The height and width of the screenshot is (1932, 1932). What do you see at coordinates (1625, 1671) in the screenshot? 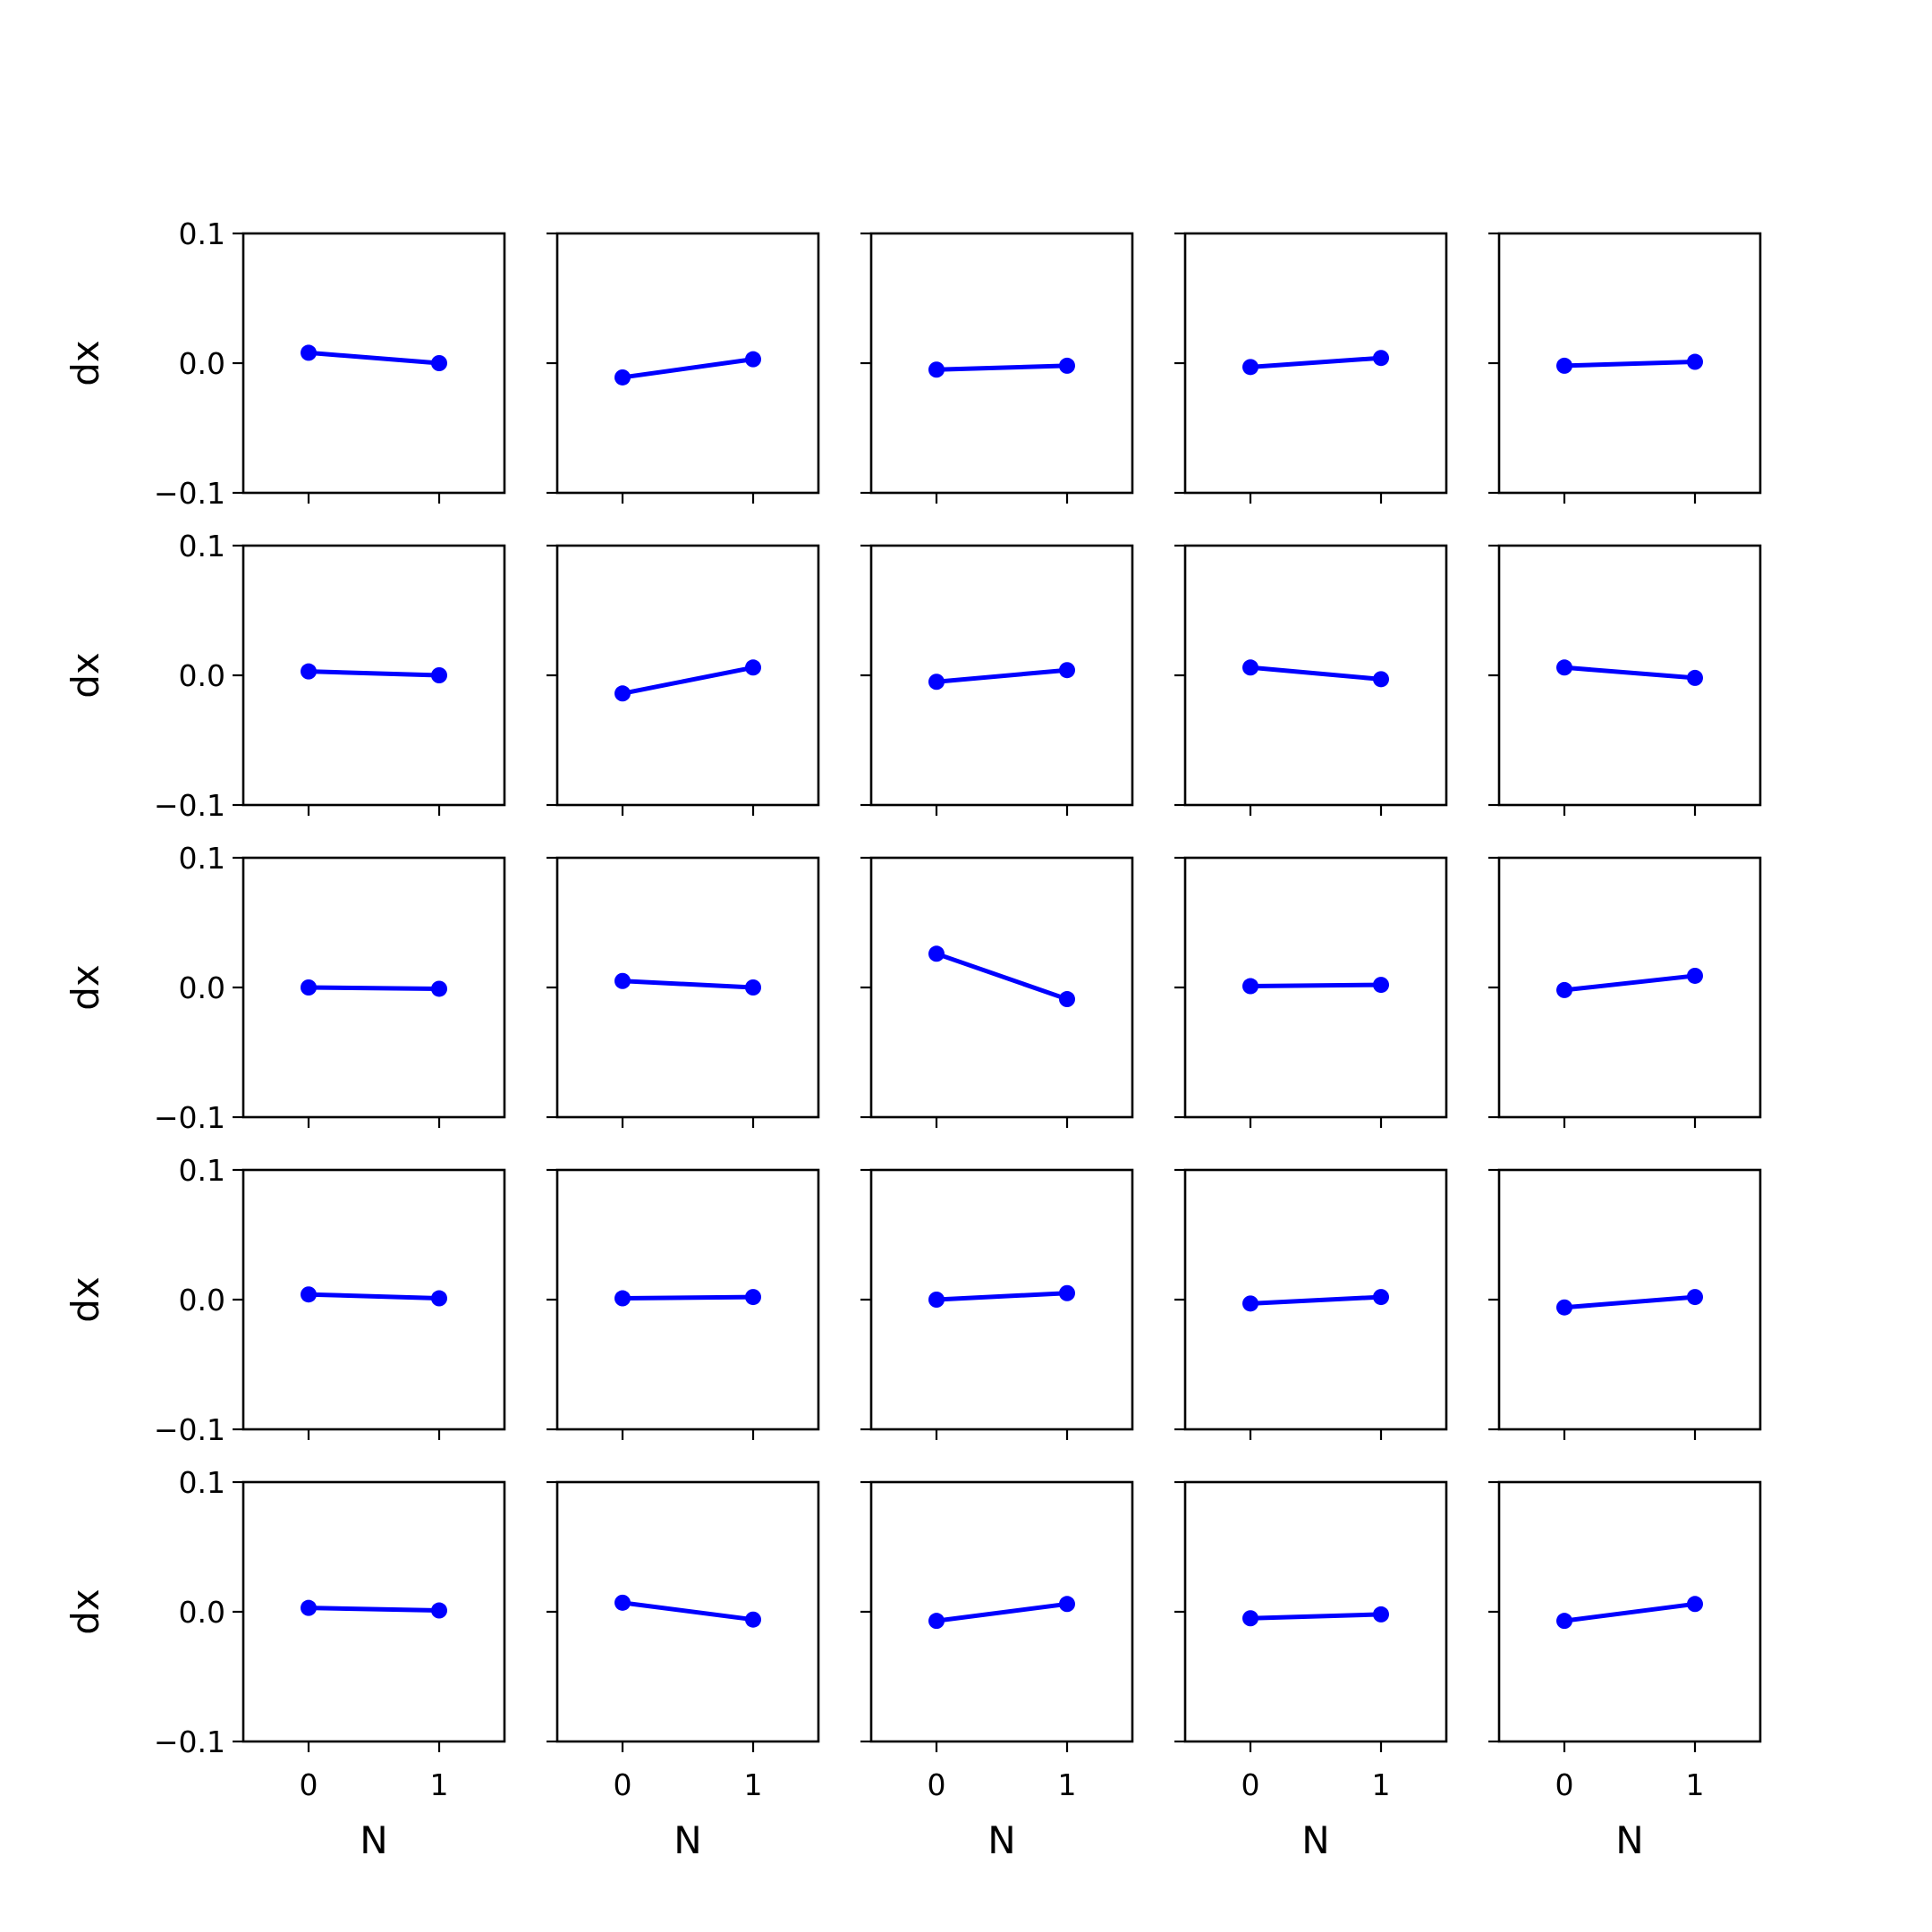
I see `subplot-4-4: 0 1 N` at bounding box center [1625, 1671].